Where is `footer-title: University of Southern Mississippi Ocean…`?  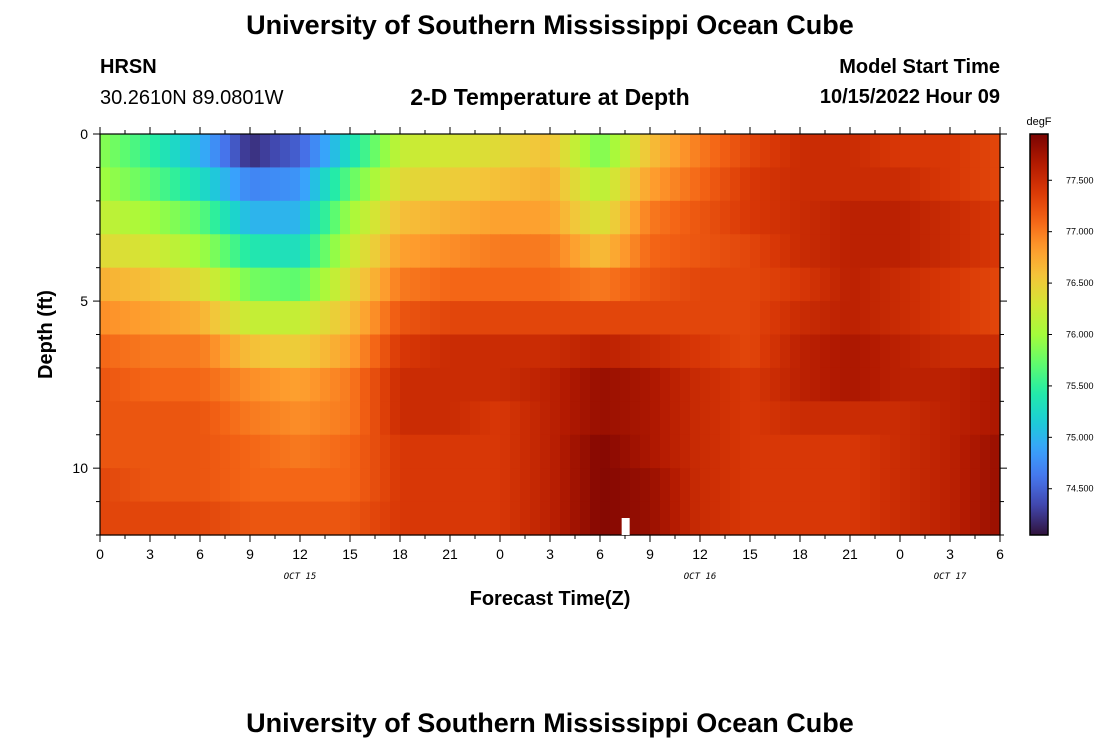
footer-title: University of Southern Mississippi Ocean… is located at coordinates (550, 723).